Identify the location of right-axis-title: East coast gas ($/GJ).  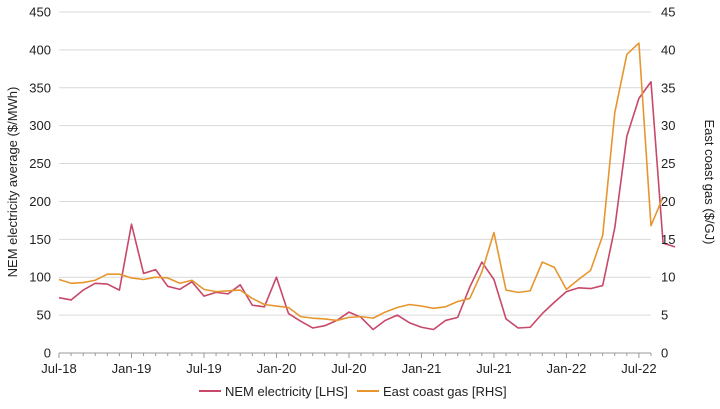
(709, 182).